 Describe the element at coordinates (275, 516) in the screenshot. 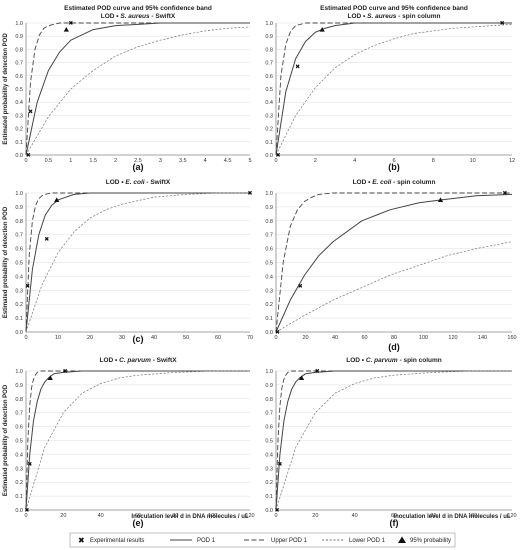

I see `x-tick-label: 0` at that location.